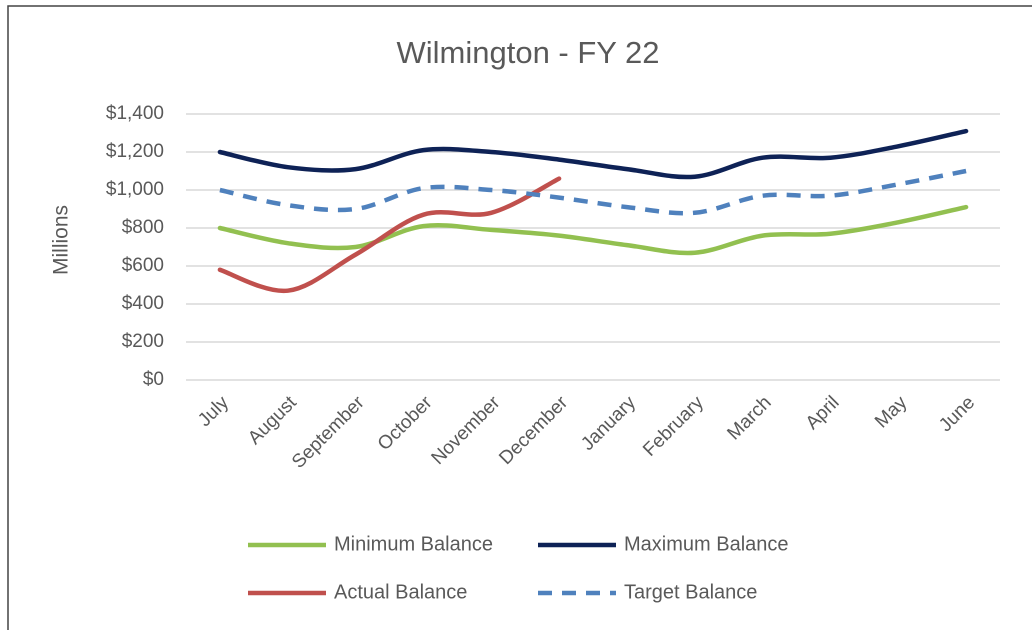 The height and width of the screenshot is (630, 1032). I want to click on y-tick-label: $1,200, so click(135, 151).